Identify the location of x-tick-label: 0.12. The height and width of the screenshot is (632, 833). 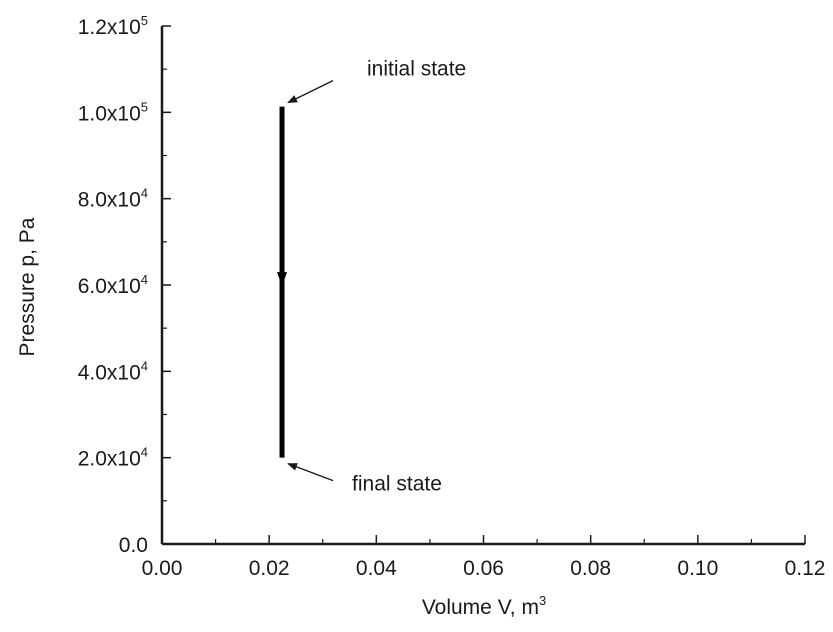
(805, 568).